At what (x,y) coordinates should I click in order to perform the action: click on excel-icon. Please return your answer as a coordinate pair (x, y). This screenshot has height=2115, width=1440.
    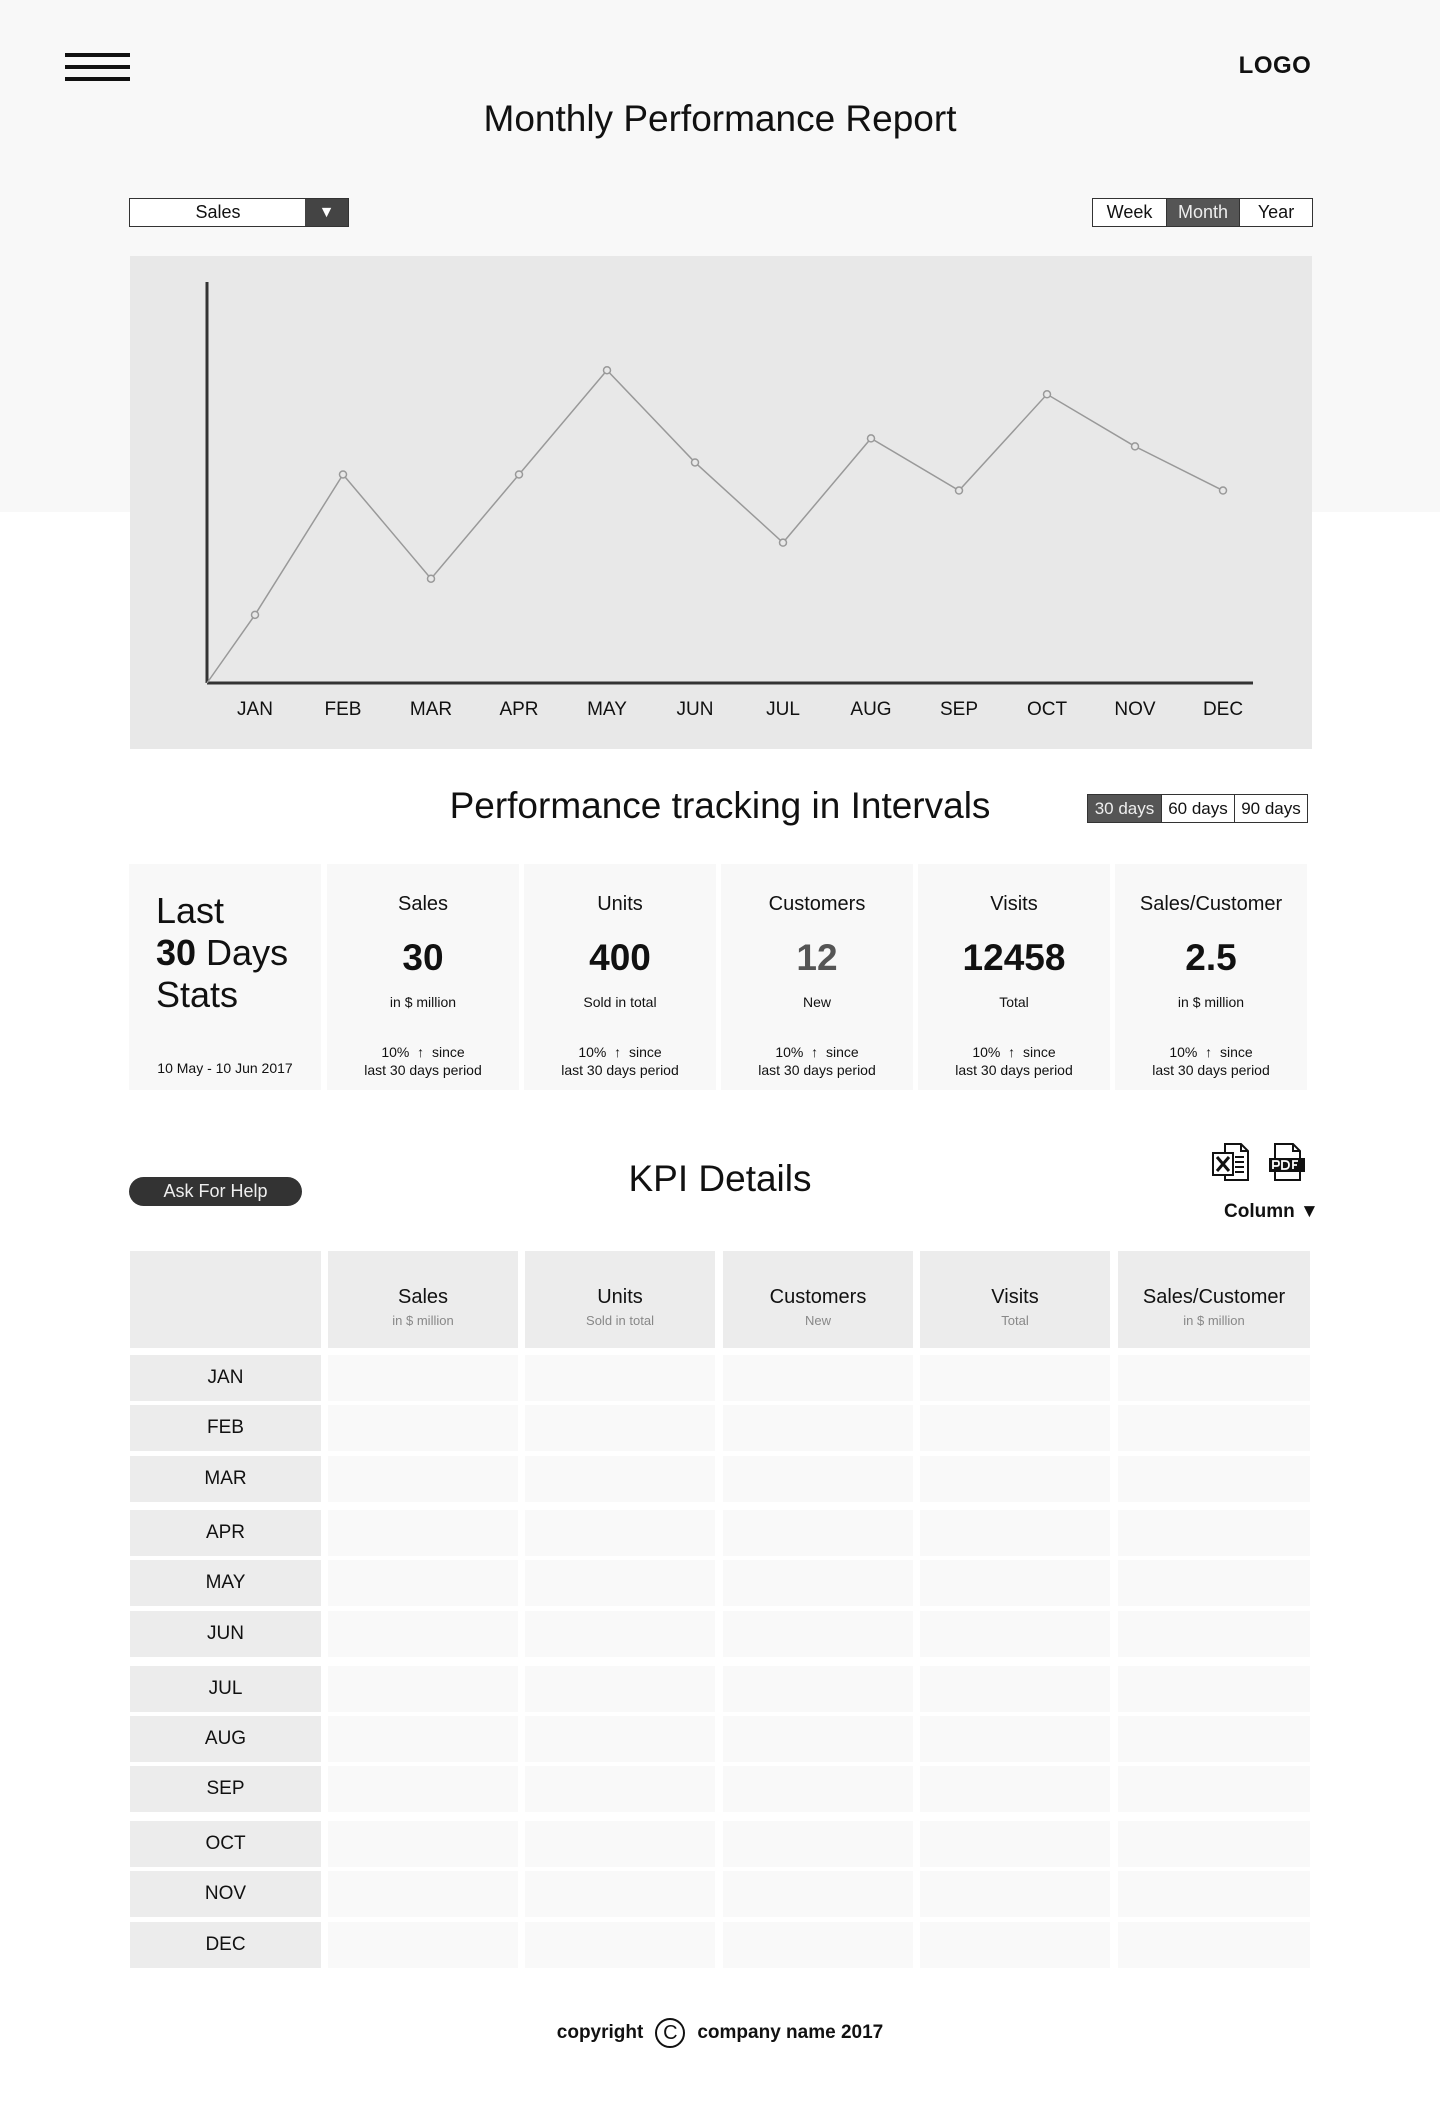
    Looking at the image, I should click on (1231, 1162).